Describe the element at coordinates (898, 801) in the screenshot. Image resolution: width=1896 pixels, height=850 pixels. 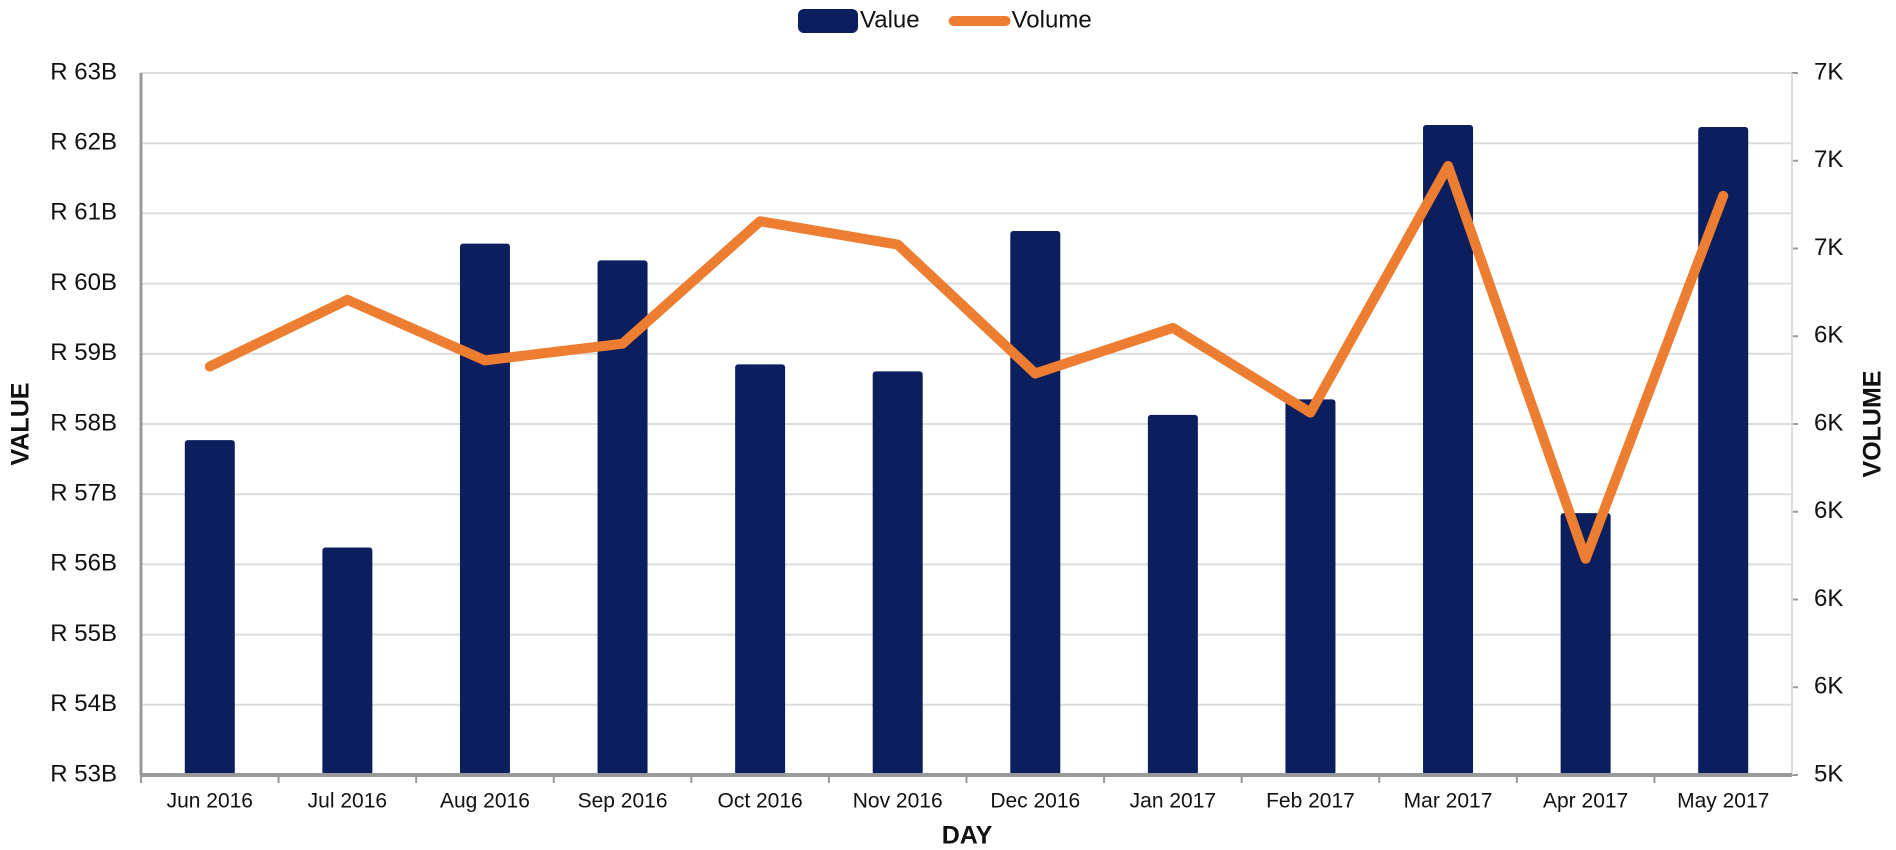
I see `x-tick-label: Nov 2016` at that location.